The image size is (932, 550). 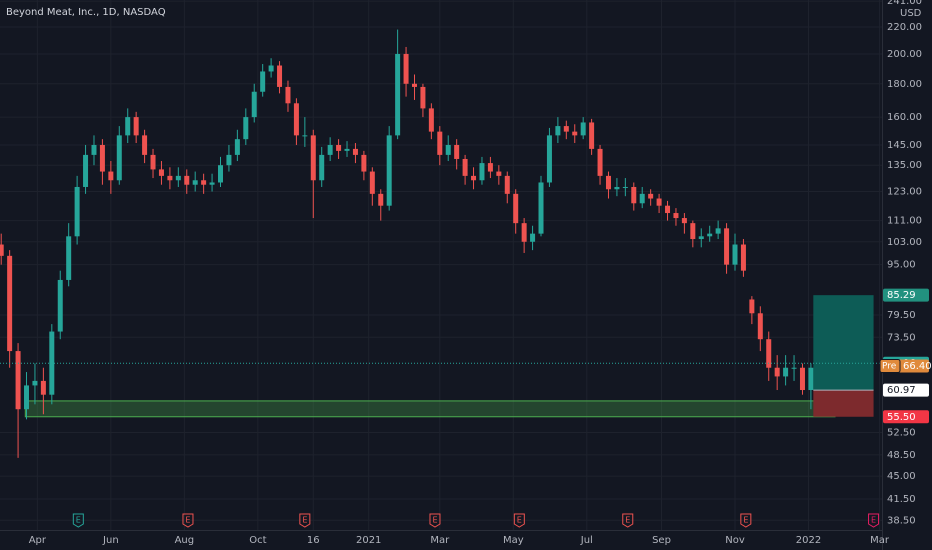 I want to click on x-tick-label: Sep, so click(x=661, y=540).